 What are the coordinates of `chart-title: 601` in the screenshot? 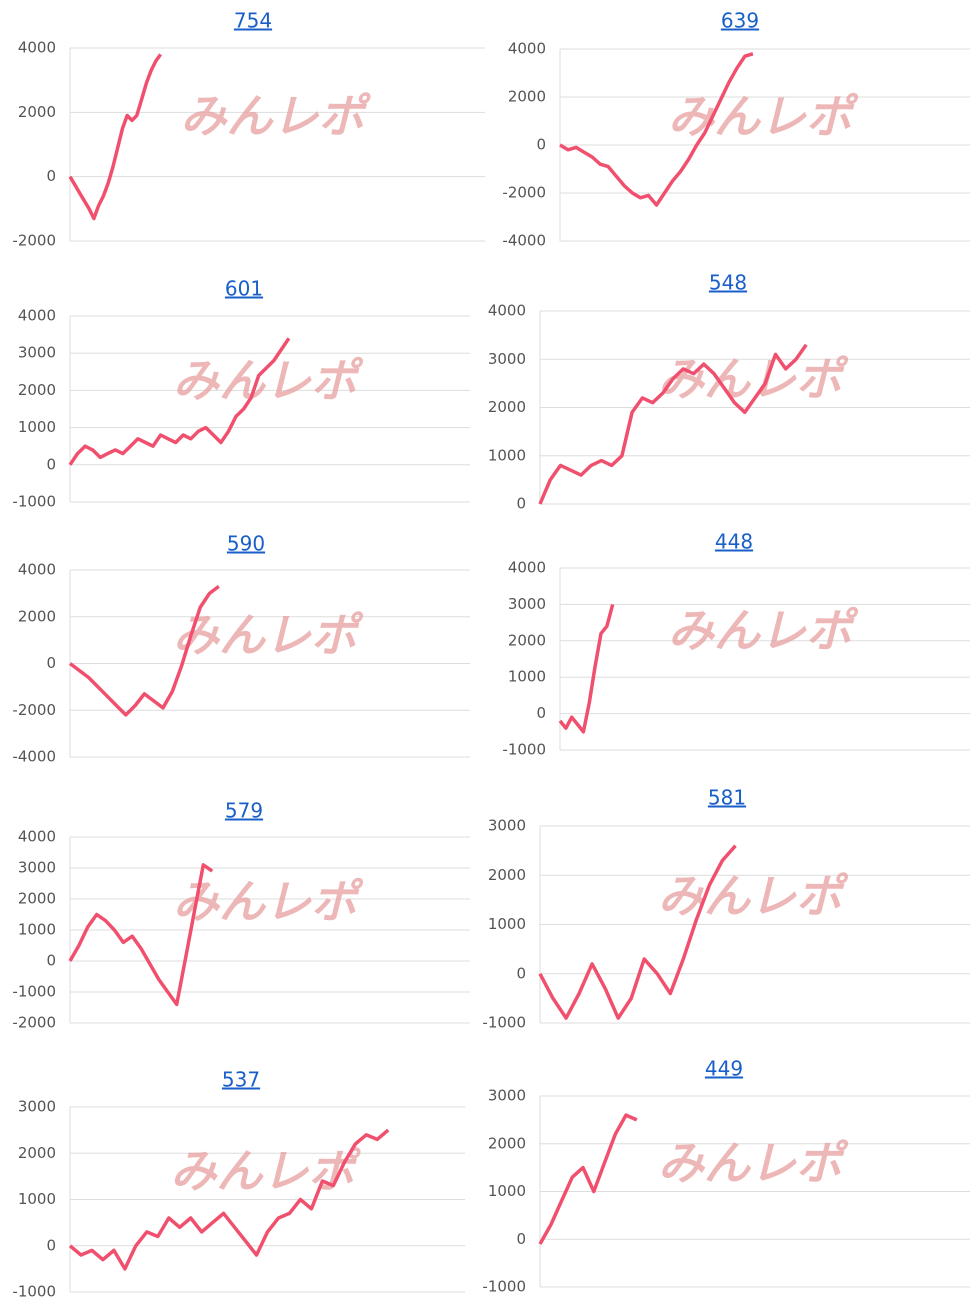 It's located at (244, 289).